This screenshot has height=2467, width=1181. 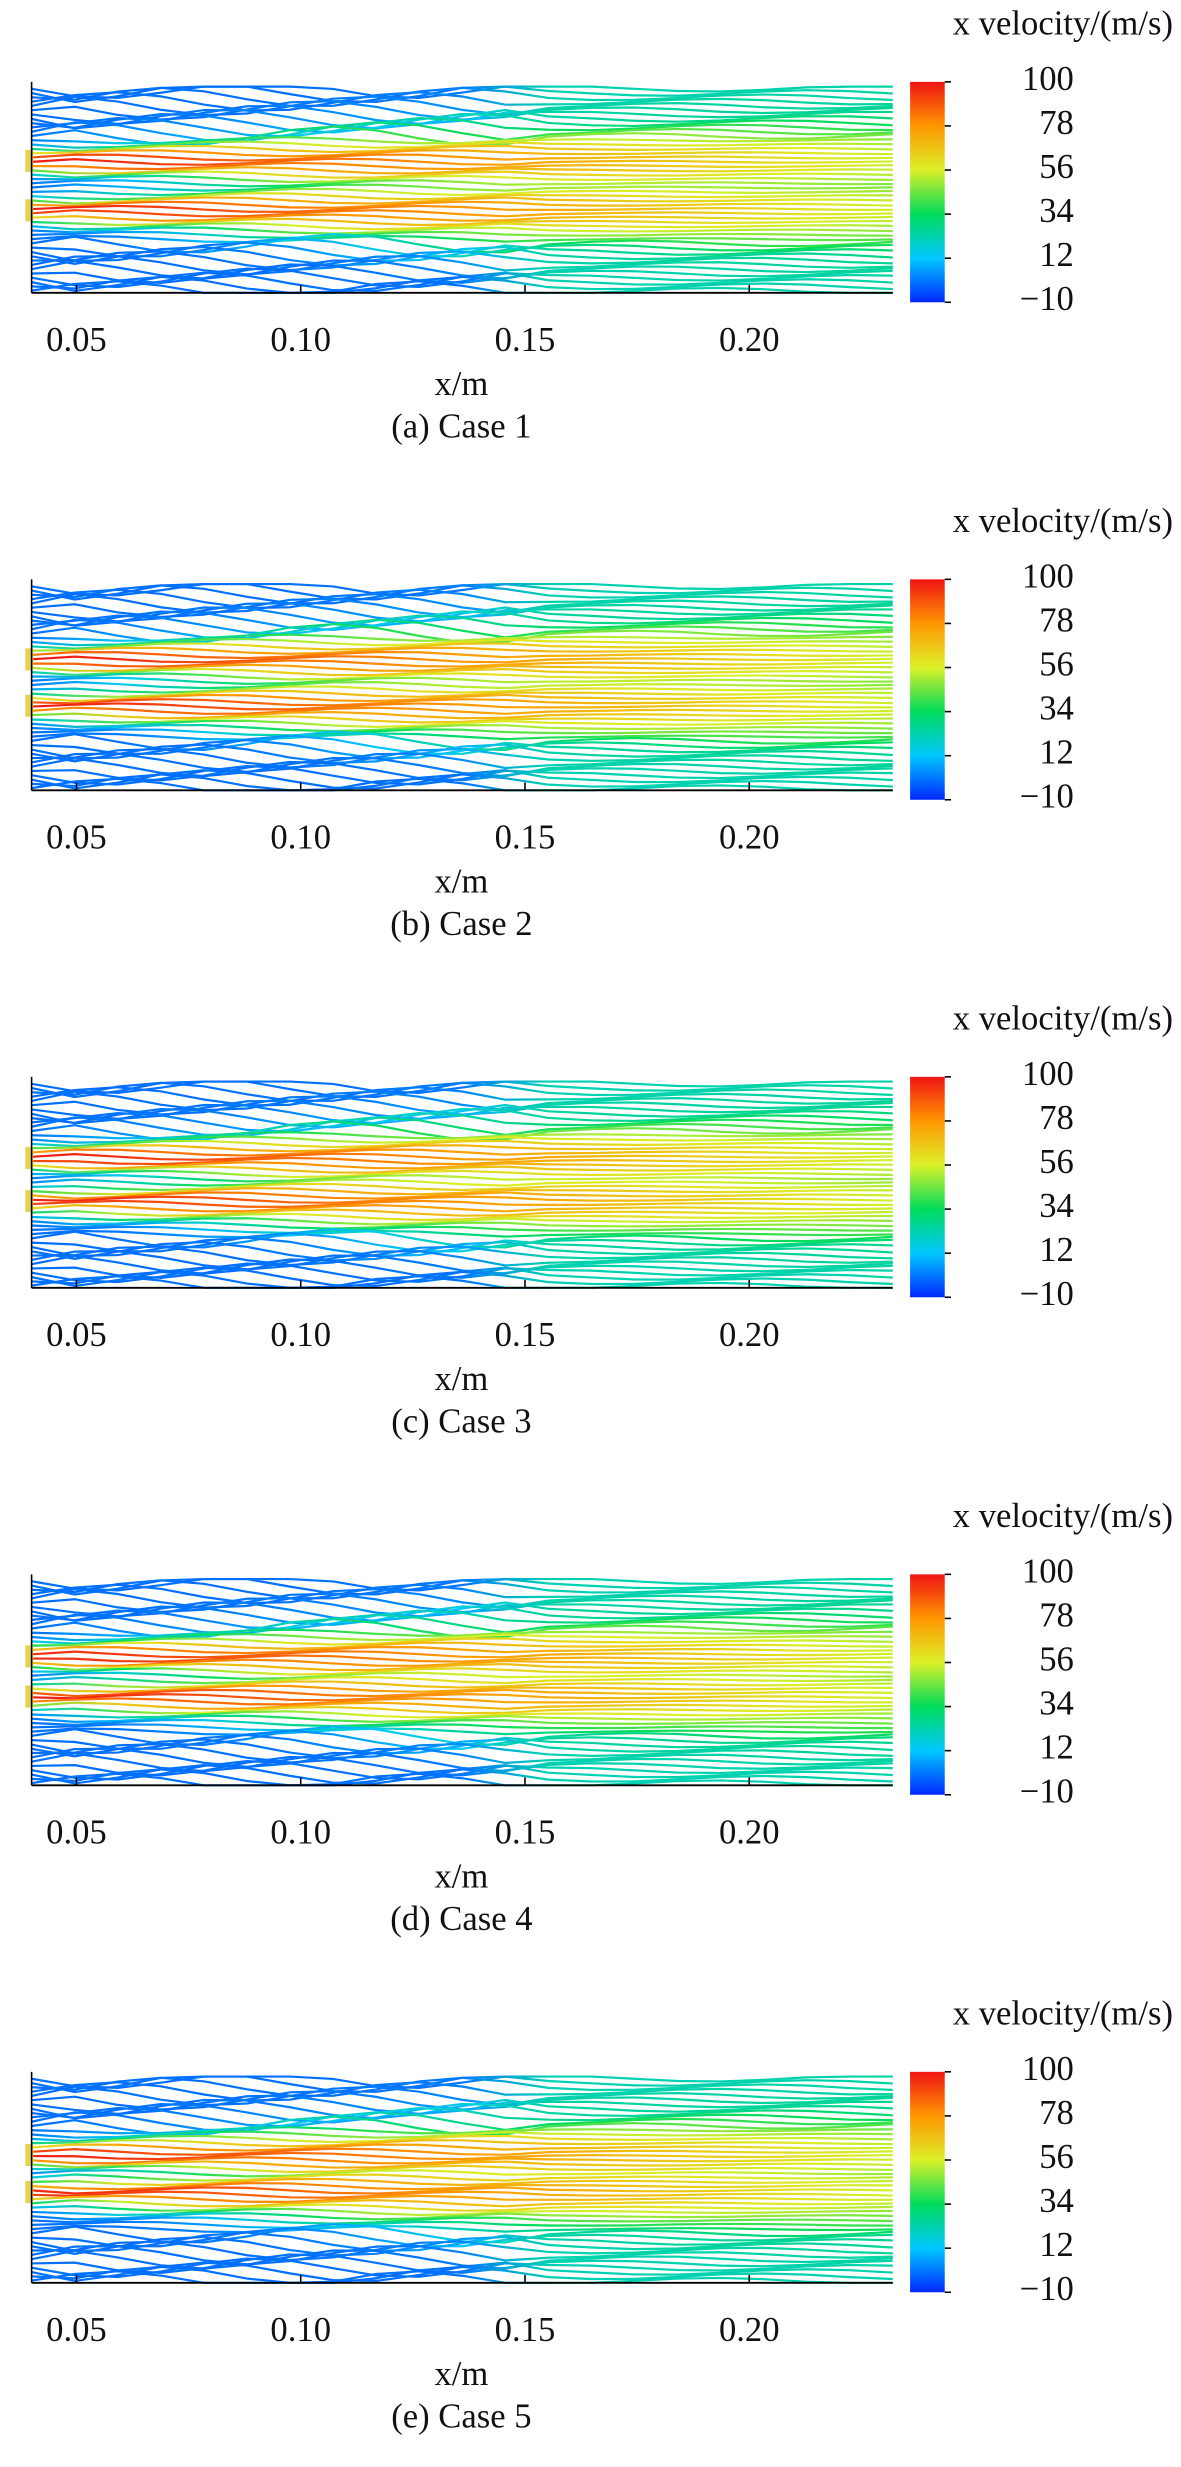 What do you see at coordinates (1063, 1019) in the screenshot?
I see `colorbar-title: x velocity/(m/s)` at bounding box center [1063, 1019].